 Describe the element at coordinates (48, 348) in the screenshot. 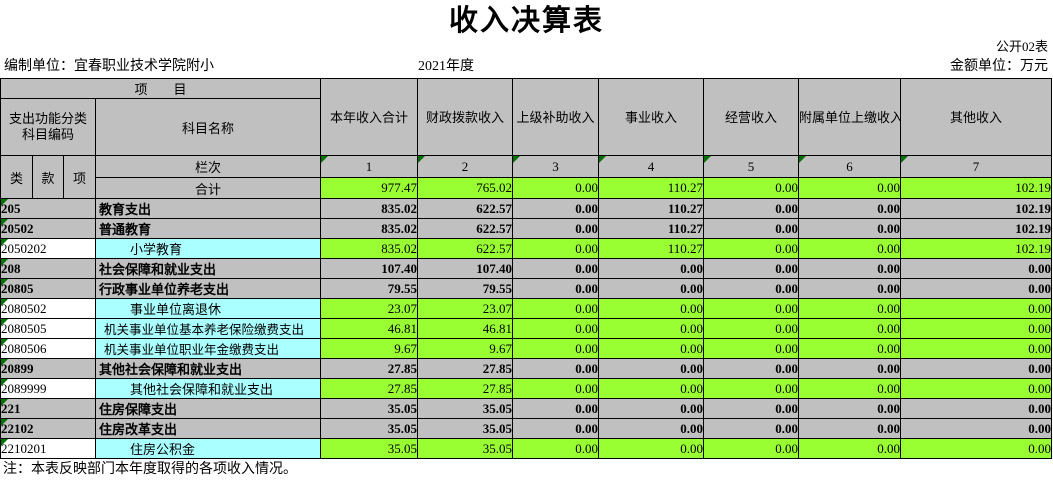

I see `row-code-cell: 2080506` at that location.